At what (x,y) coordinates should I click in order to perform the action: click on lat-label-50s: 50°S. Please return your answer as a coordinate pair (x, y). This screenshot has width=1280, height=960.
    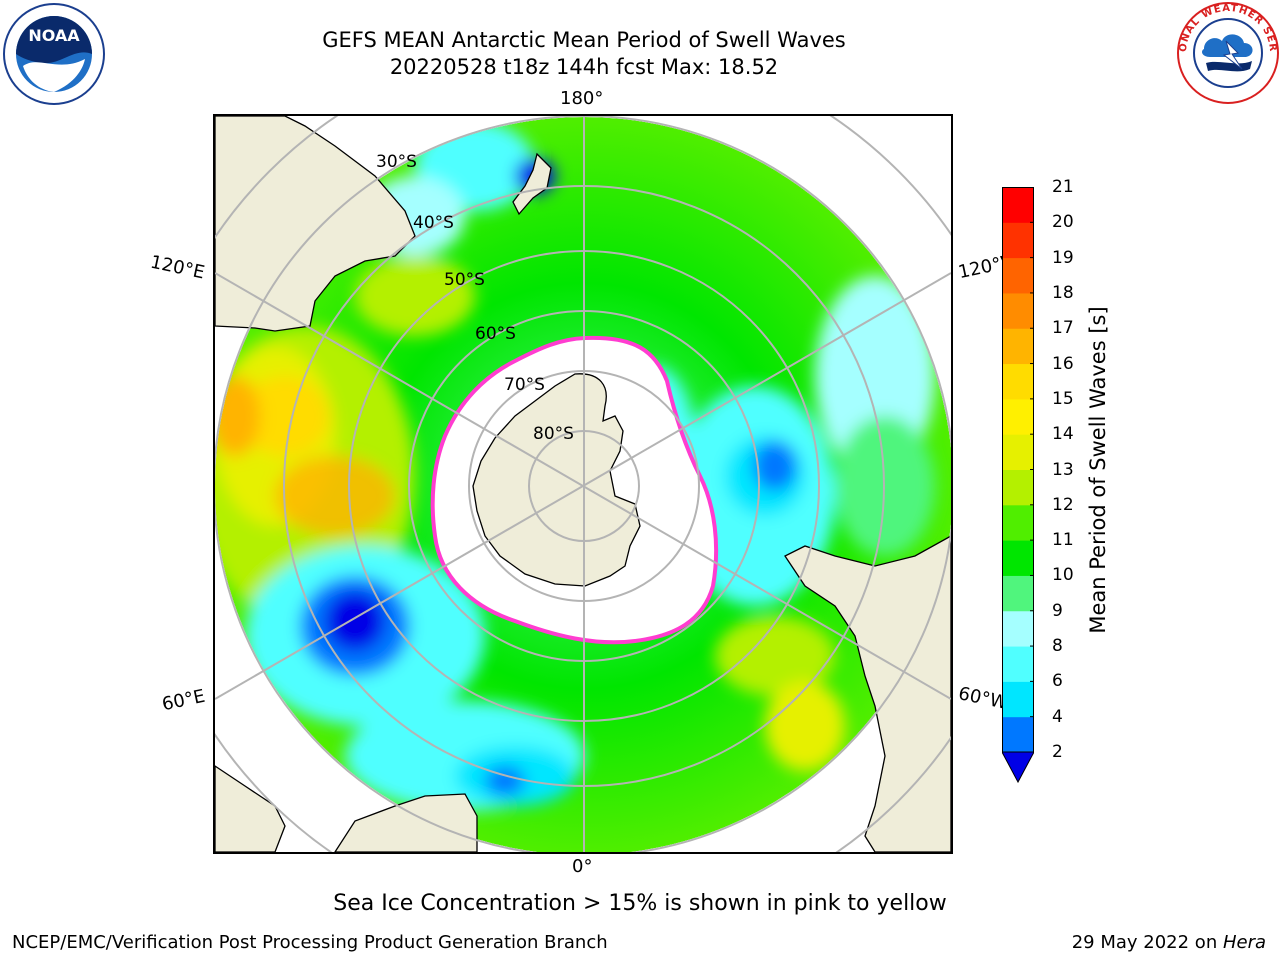
    Looking at the image, I should click on (464, 280).